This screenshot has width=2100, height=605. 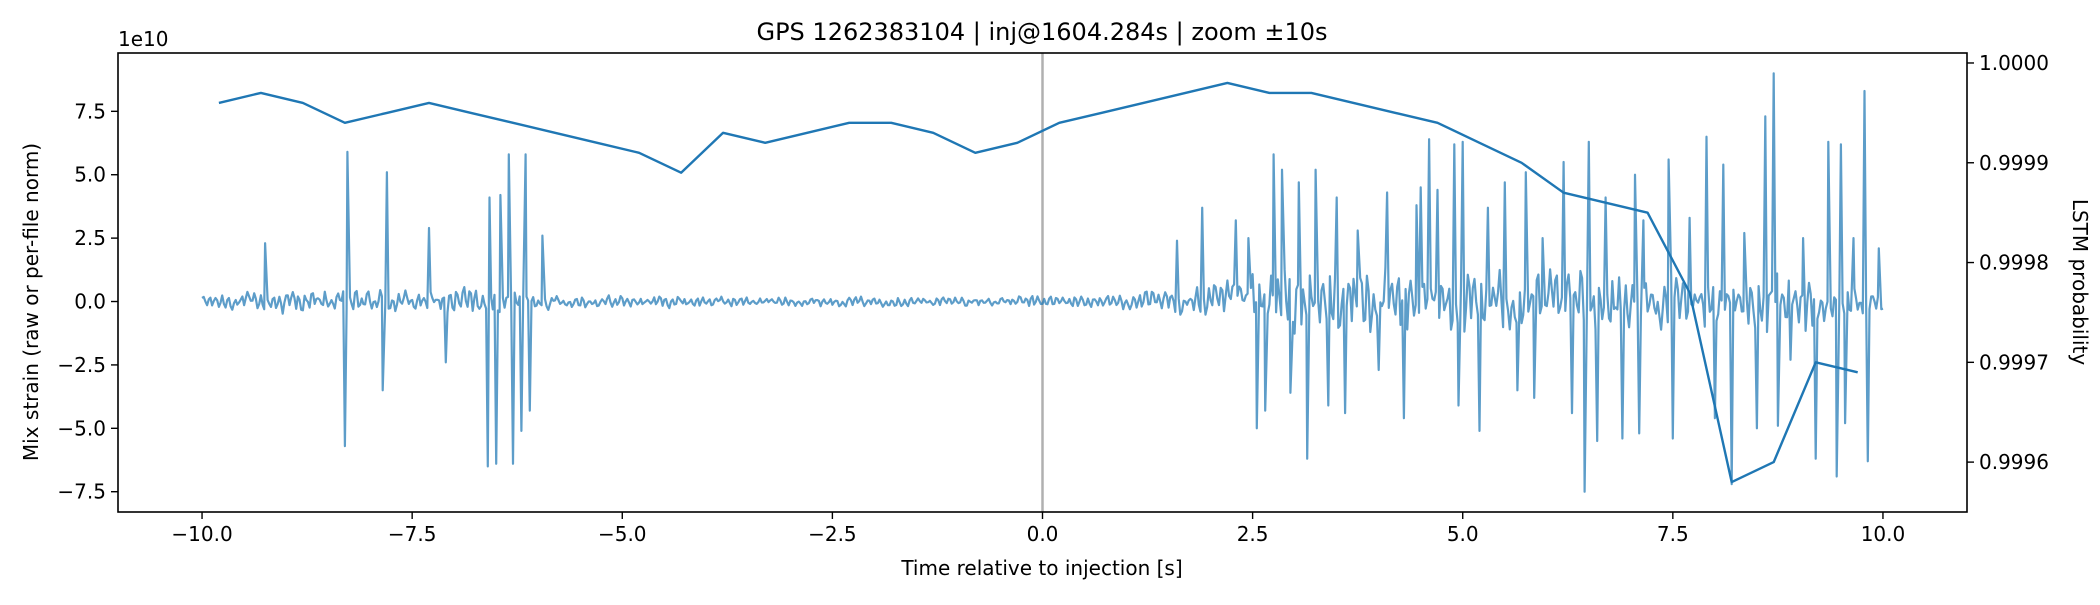 I want to click on y-left-tick-label: −2.5, so click(x=81, y=365).